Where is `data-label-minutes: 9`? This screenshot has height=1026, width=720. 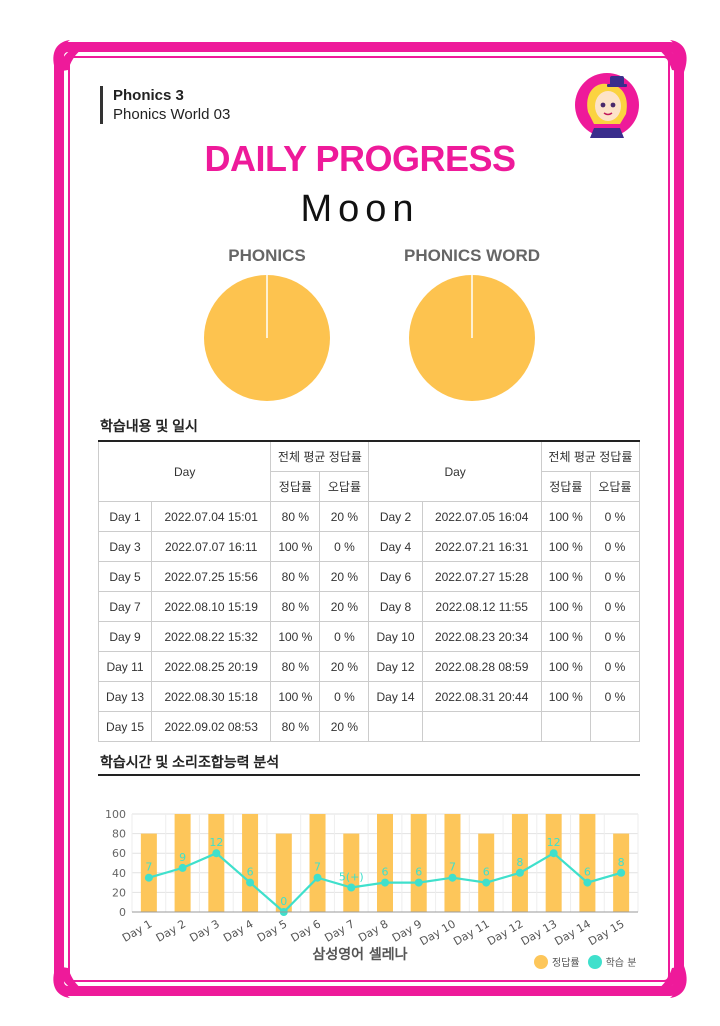
data-label-minutes: 9 is located at coordinates (182, 857).